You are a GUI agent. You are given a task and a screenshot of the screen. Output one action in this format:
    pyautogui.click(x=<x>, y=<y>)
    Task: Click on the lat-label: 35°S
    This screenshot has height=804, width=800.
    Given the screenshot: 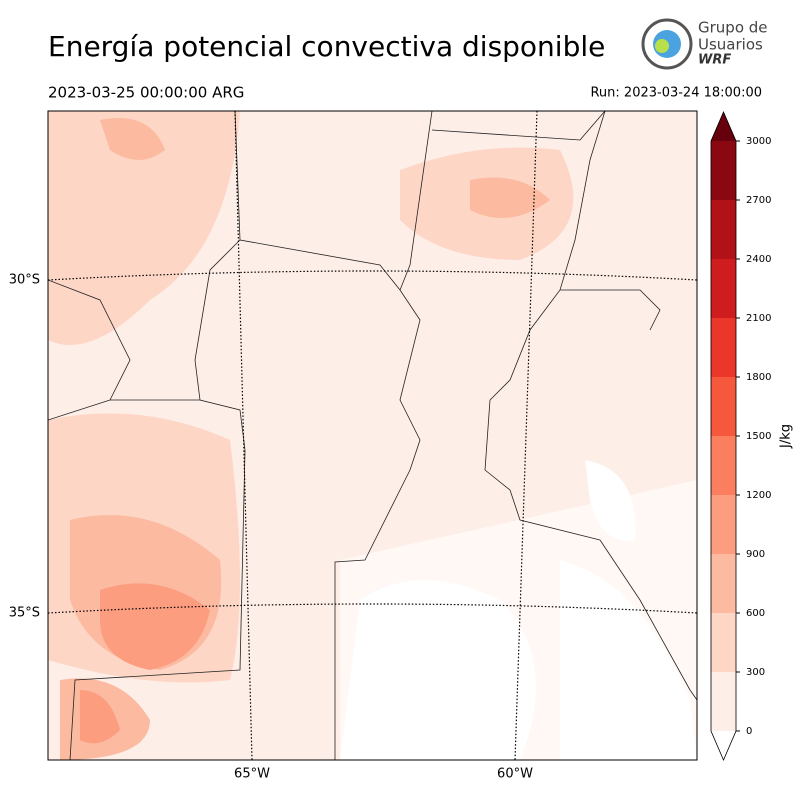 What is the action you would take?
    pyautogui.click(x=24, y=613)
    